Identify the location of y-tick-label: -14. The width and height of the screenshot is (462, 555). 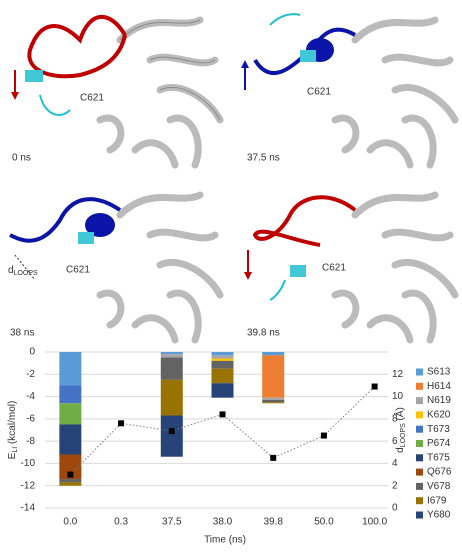
(28, 508).